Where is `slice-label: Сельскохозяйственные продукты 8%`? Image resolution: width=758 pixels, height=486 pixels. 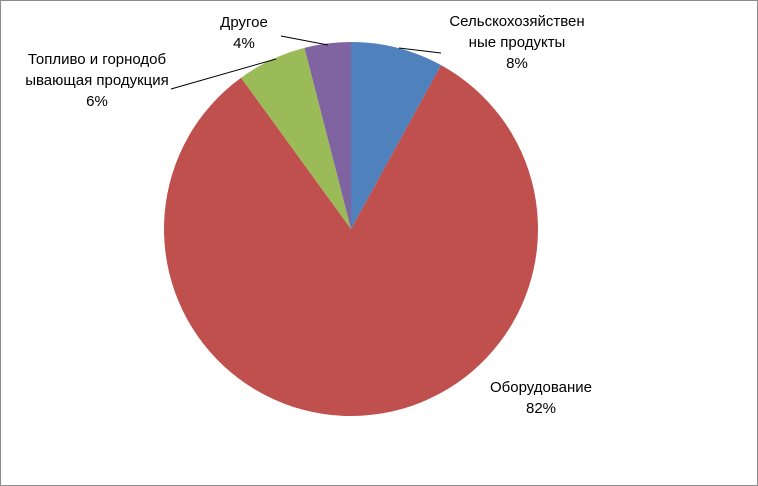 slice-label: Сельскохозяйственные продукты 8% is located at coordinates (517, 42).